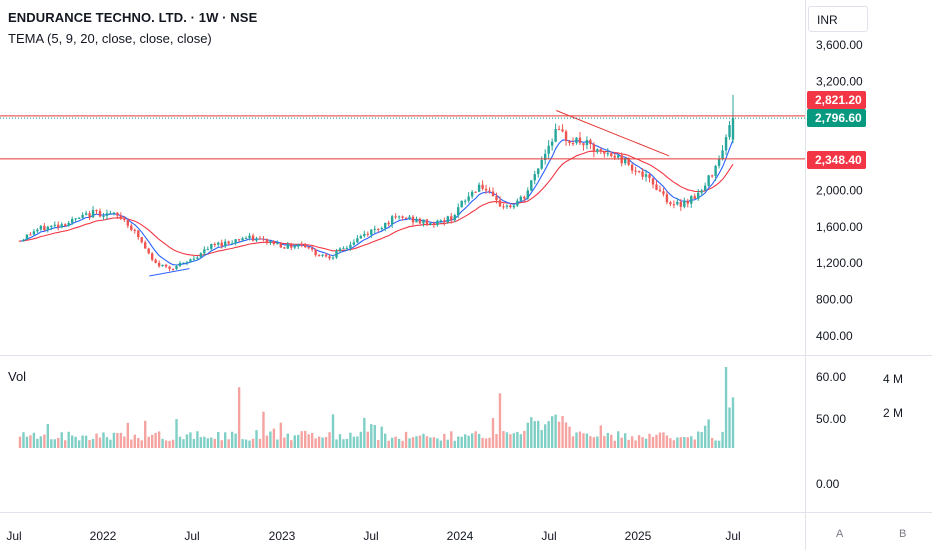 The image size is (932, 555). I want to click on currency-button: INR, so click(838, 19).